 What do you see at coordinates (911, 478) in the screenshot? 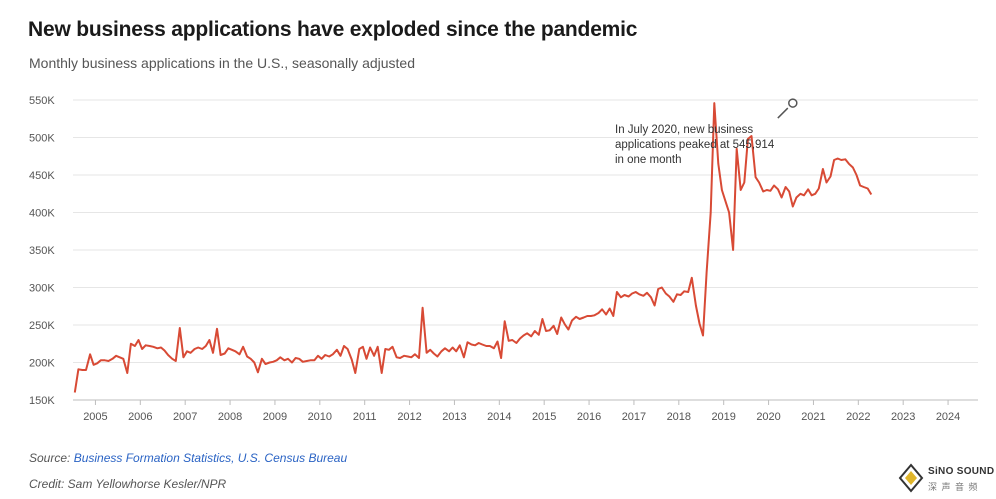
I see `sino-sound-logo-icon` at bounding box center [911, 478].